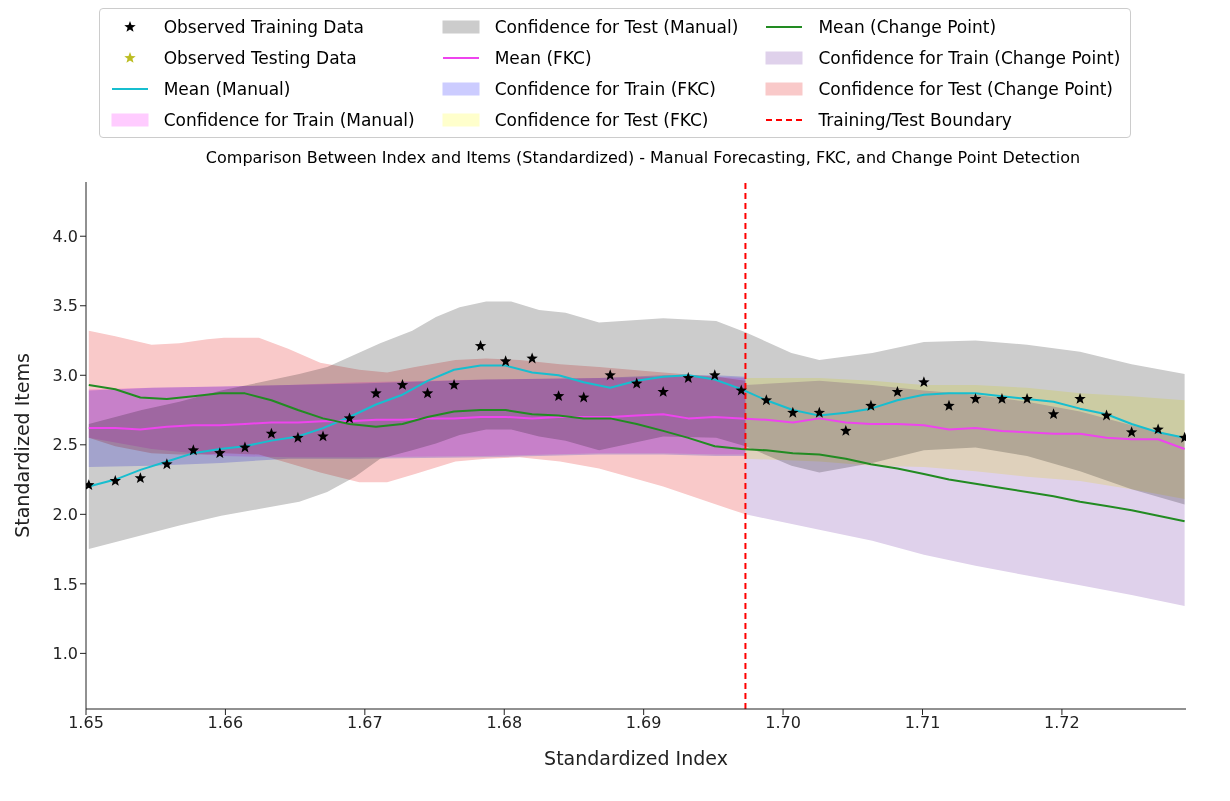  What do you see at coordinates (643, 158) in the screenshot?
I see `chart-title: Comparison Between Index and Items (Standardized) - Manual Forecasting, FKC, and Change Point Detection` at bounding box center [643, 158].